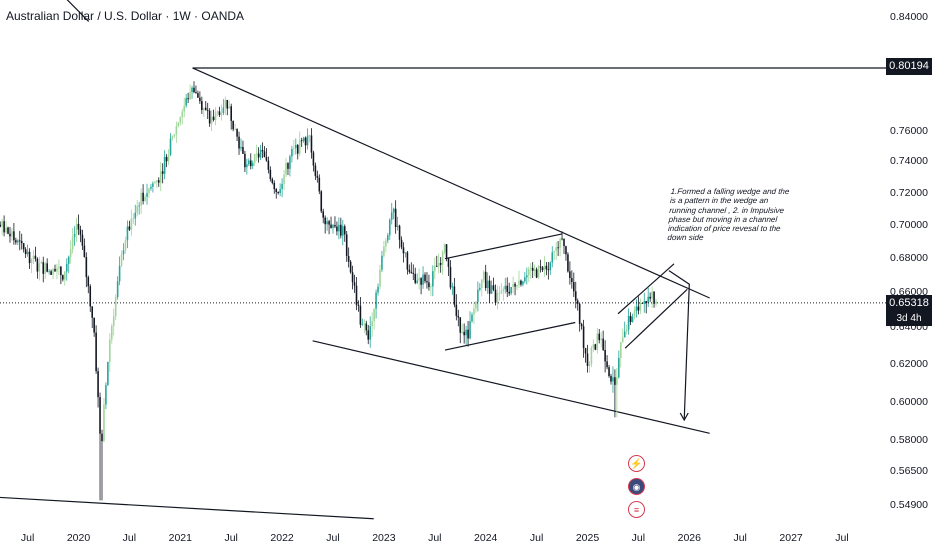 The width and height of the screenshot is (932, 550). Describe the element at coordinates (510, 336) in the screenshot. I see `trendline-channel-lower-2023` at that location.